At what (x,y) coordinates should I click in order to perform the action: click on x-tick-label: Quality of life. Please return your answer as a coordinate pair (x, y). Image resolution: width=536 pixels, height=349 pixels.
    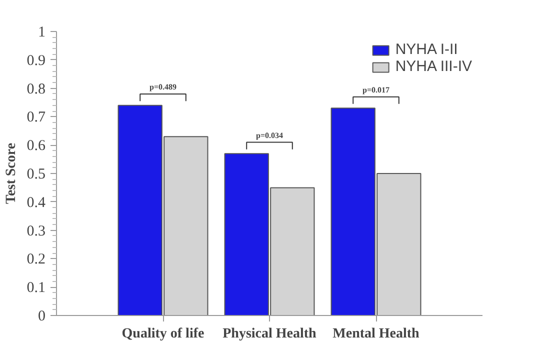
    Looking at the image, I should click on (163, 334).